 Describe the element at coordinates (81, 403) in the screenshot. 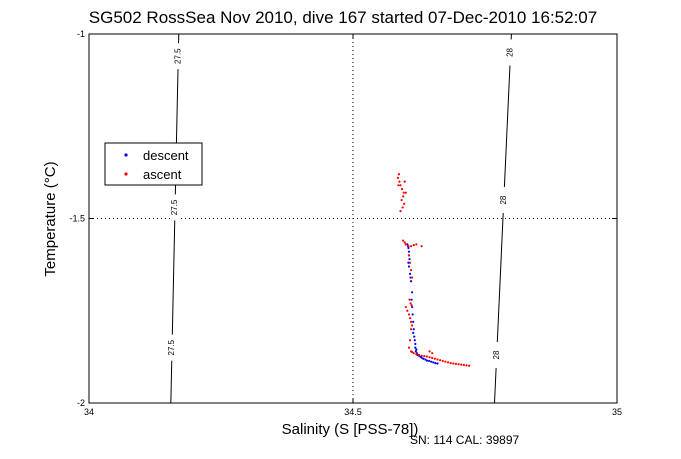

I see `y-tick-label: -2` at that location.